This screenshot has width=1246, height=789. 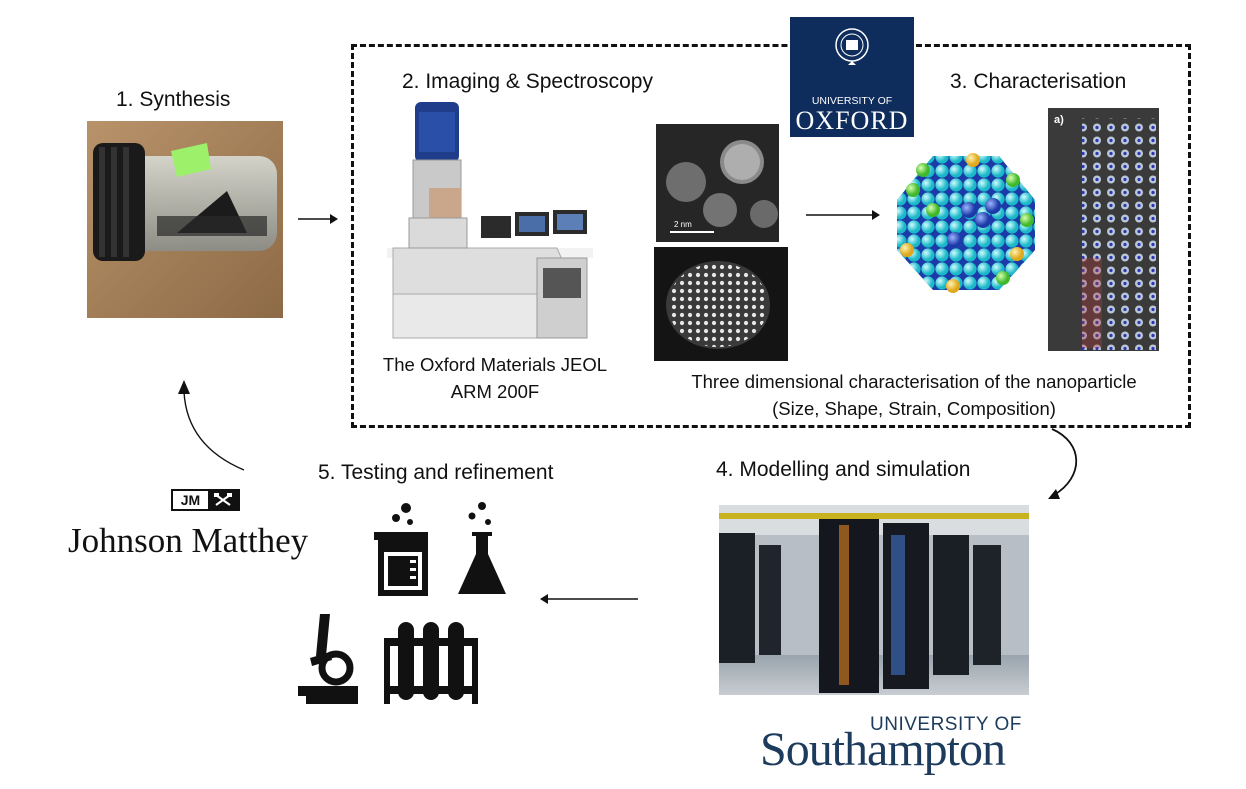 What do you see at coordinates (431, 664) in the screenshot?
I see `test-tubes-icon` at bounding box center [431, 664].